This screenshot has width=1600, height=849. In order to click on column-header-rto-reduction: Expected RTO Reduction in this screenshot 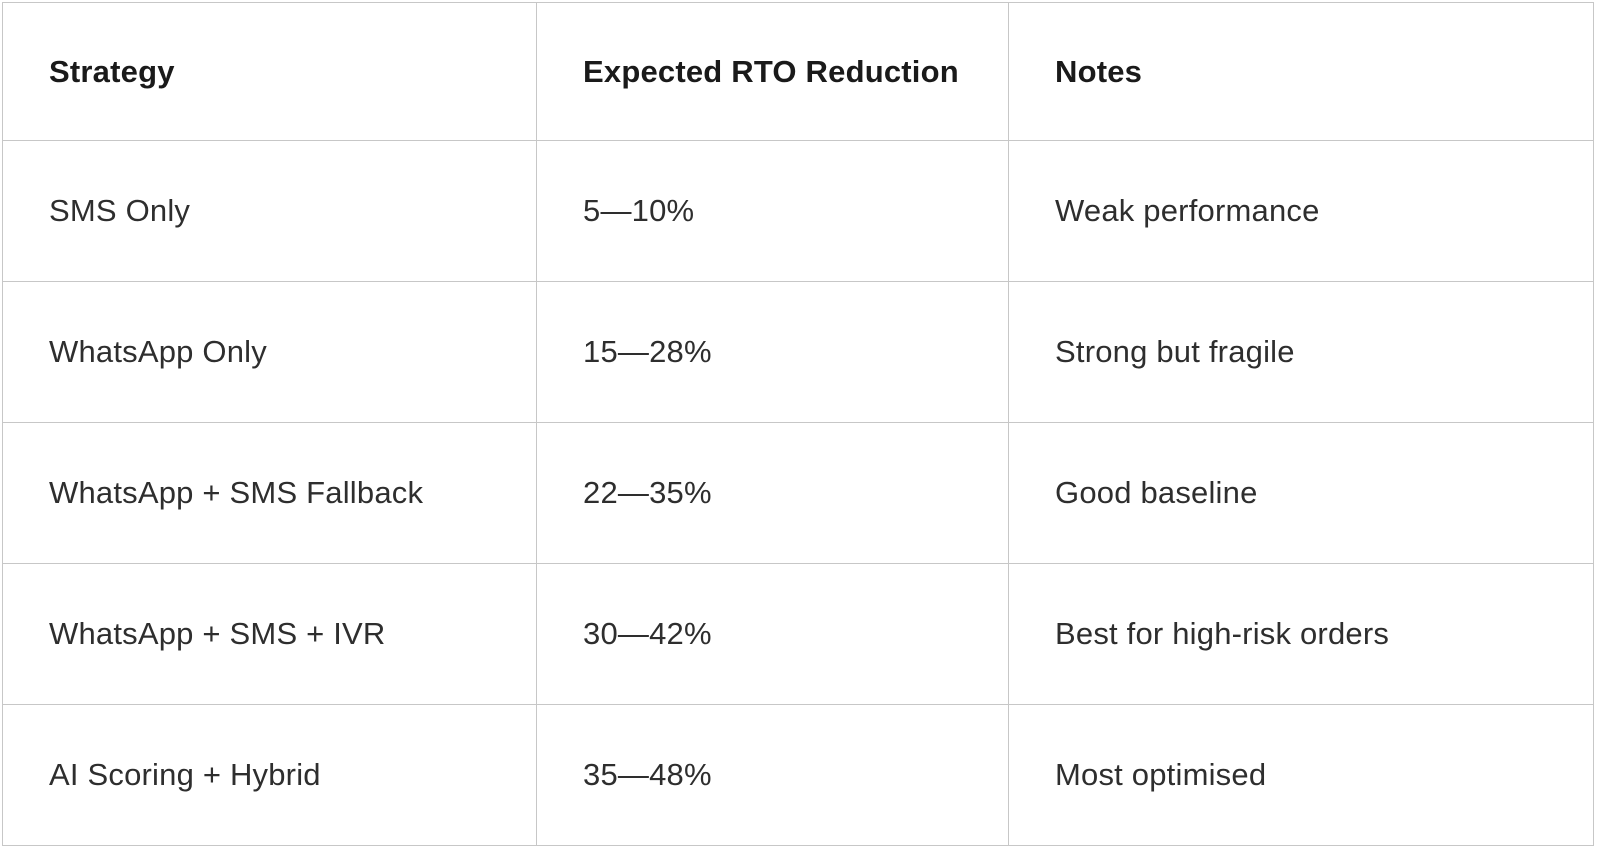, I will do `click(772, 71)`.